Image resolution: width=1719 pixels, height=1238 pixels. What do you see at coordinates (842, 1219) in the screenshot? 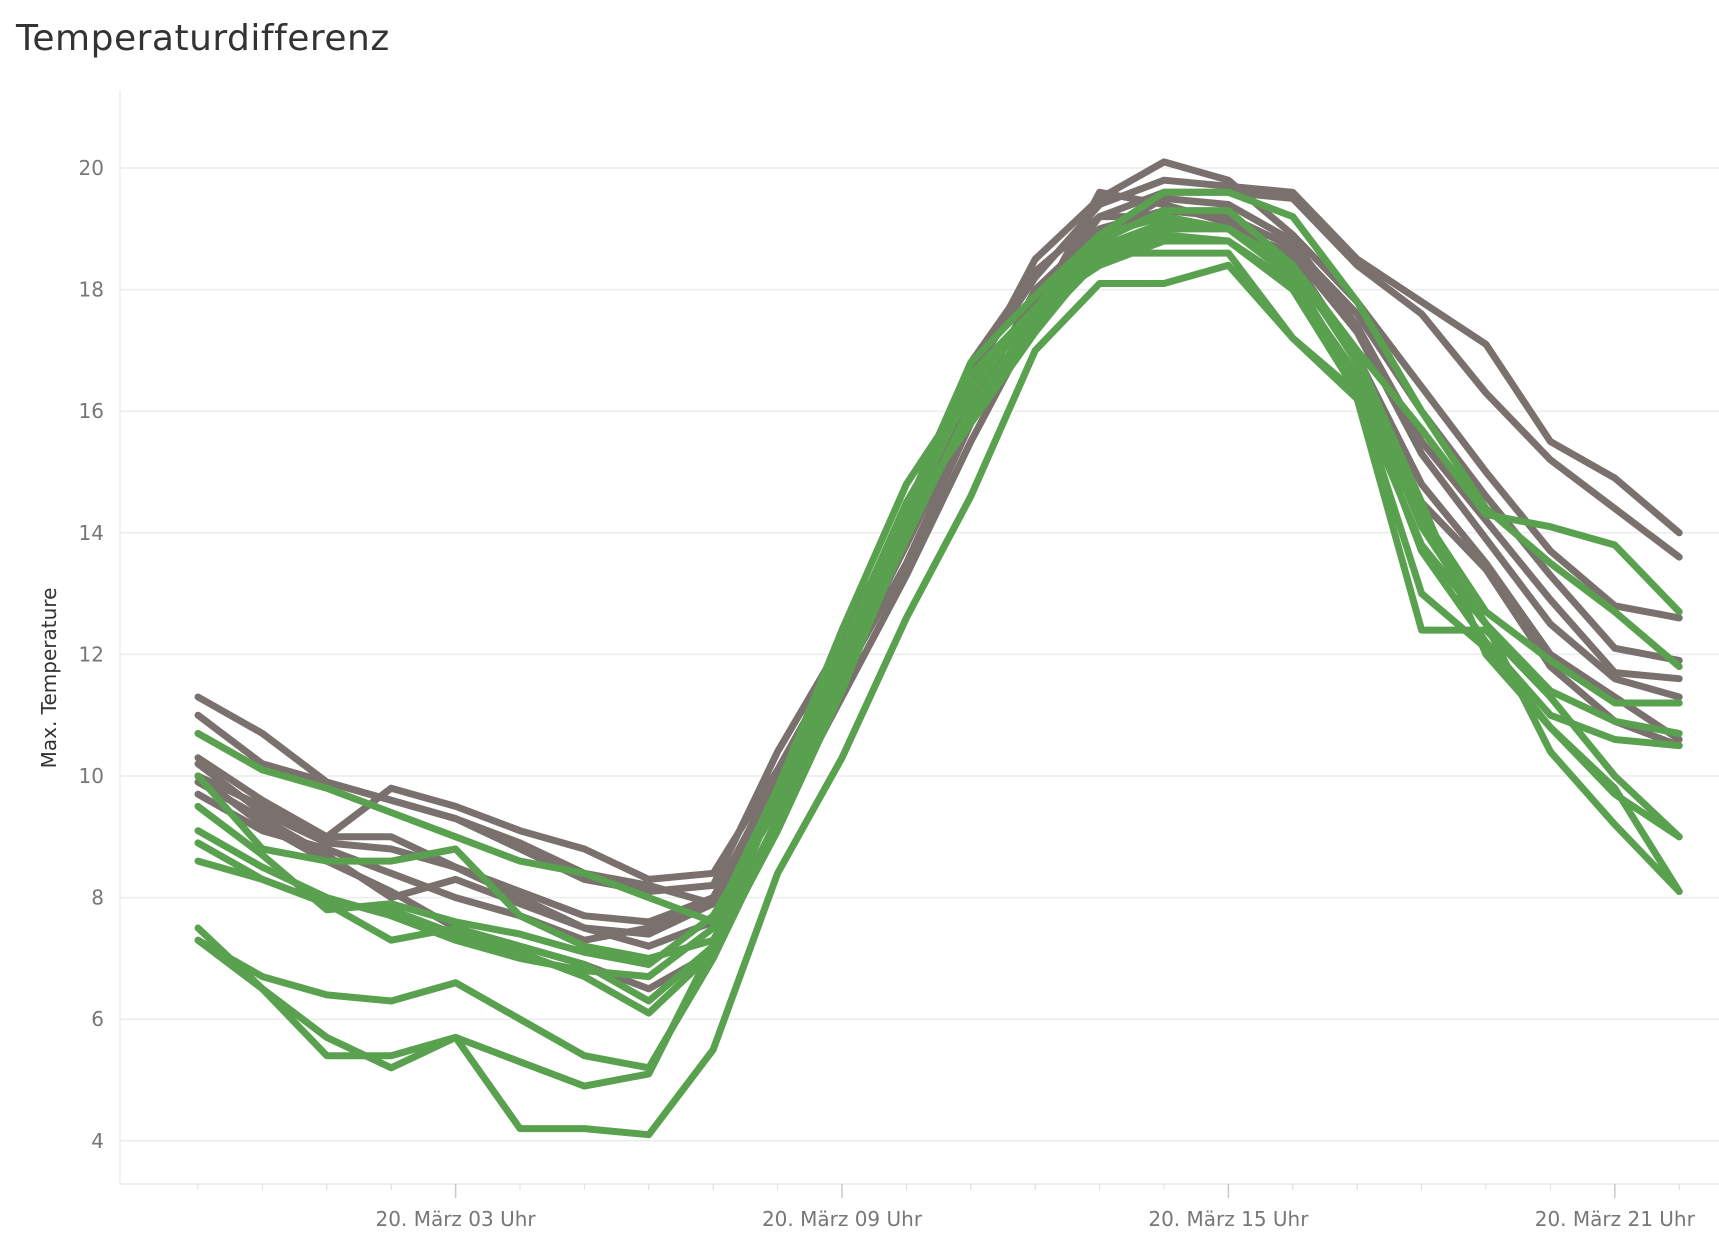
I see `x-tick-label: 20. März 09 Uhr` at bounding box center [842, 1219].